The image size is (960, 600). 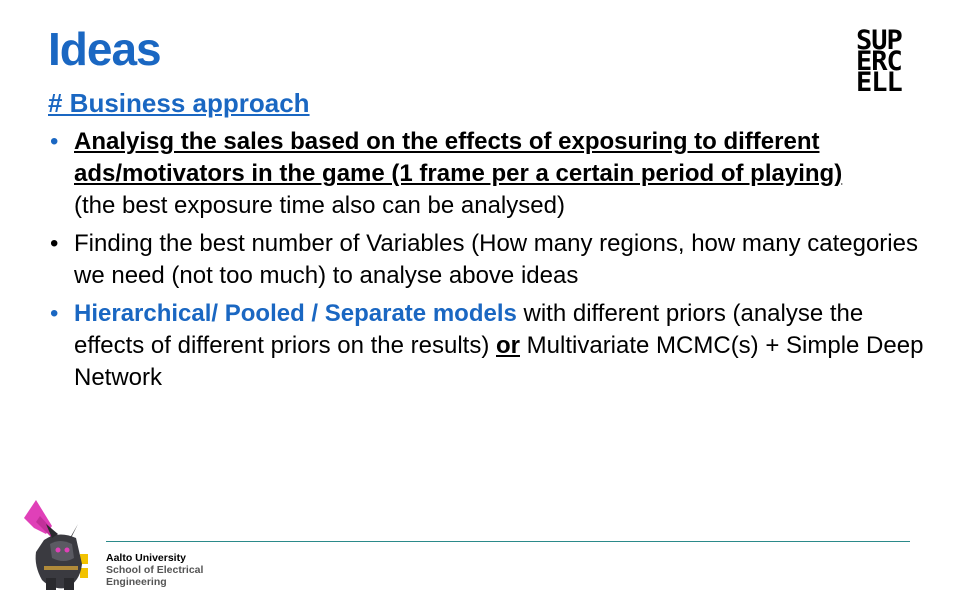 I want to click on bullet-or: or, so click(x=508, y=345).